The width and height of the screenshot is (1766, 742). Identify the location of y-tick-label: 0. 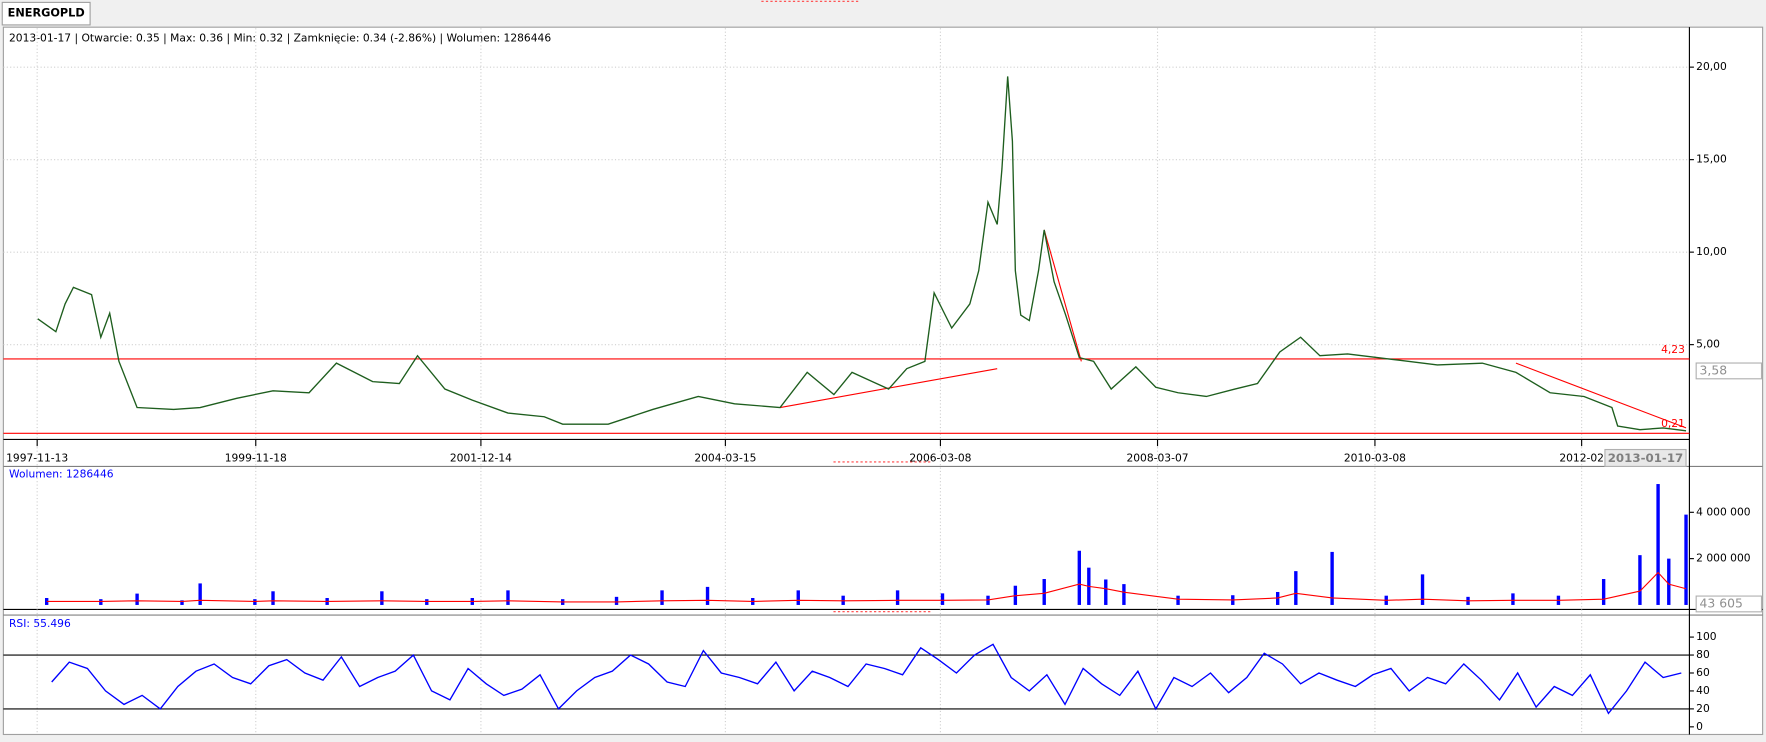
(1699, 726).